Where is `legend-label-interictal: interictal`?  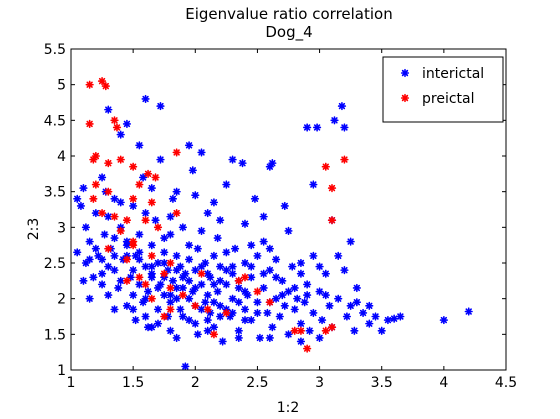
legend-label-interictal: interictal is located at coordinates (453, 74).